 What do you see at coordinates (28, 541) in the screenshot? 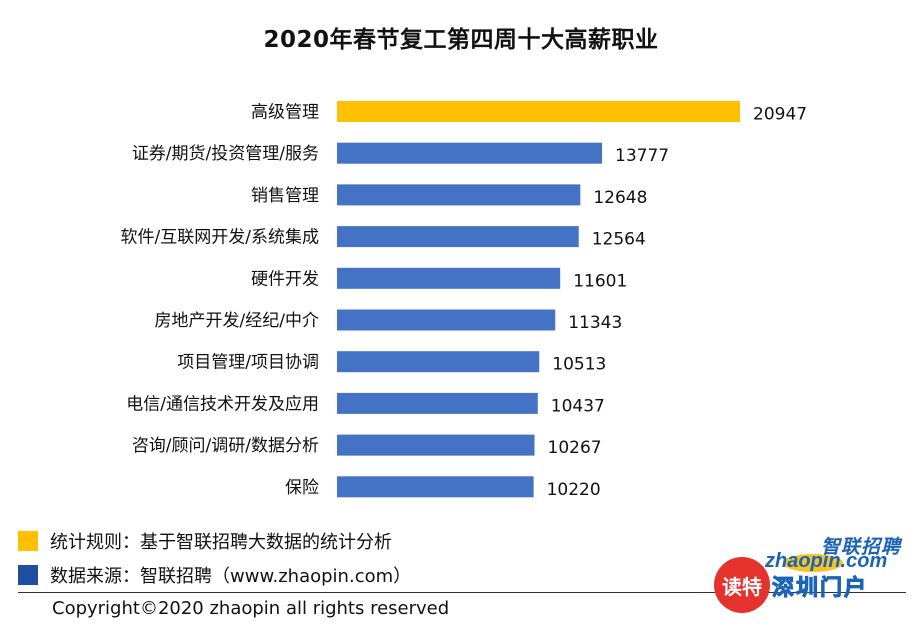
I see `legend-rule-swatch` at bounding box center [28, 541].